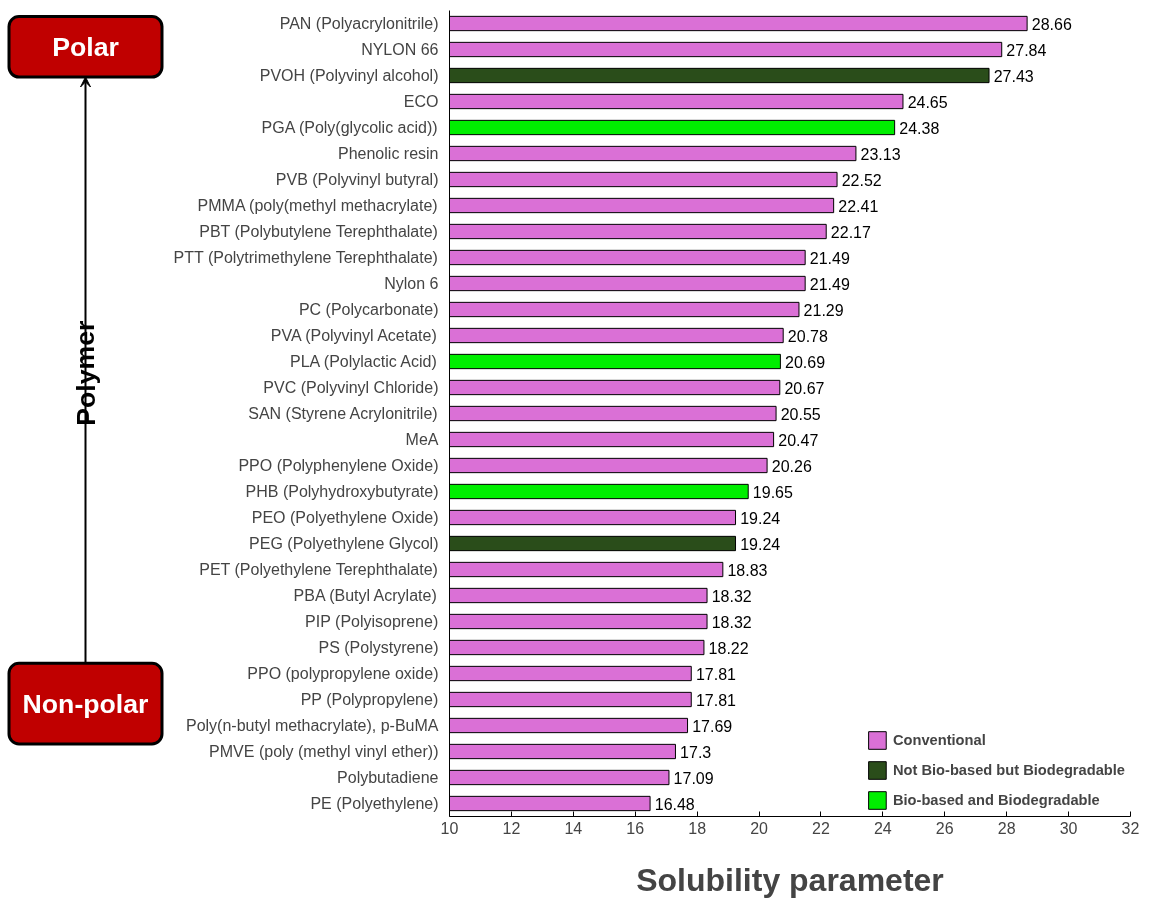 The image size is (1163, 910). Describe the element at coordinates (927, 102) in the screenshot. I see `data-label: 24.65` at that location.